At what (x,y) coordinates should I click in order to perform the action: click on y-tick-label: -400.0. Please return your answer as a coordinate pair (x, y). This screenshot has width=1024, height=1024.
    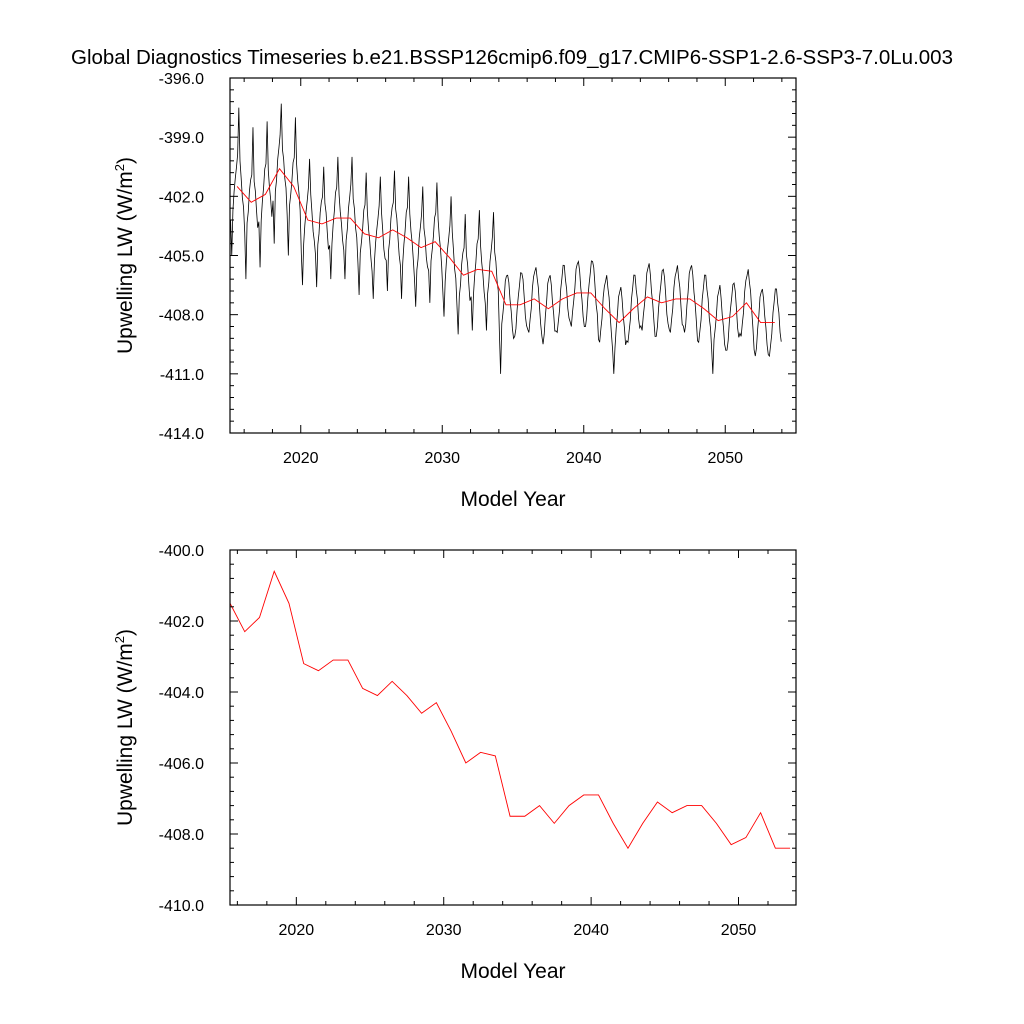
    Looking at the image, I should click on (181, 551).